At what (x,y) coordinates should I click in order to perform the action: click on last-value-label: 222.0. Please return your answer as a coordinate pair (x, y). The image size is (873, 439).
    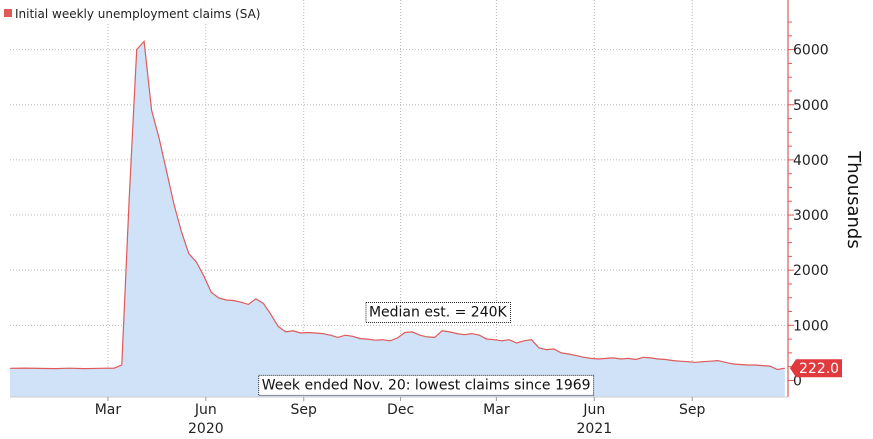
    Looking at the image, I should click on (819, 369).